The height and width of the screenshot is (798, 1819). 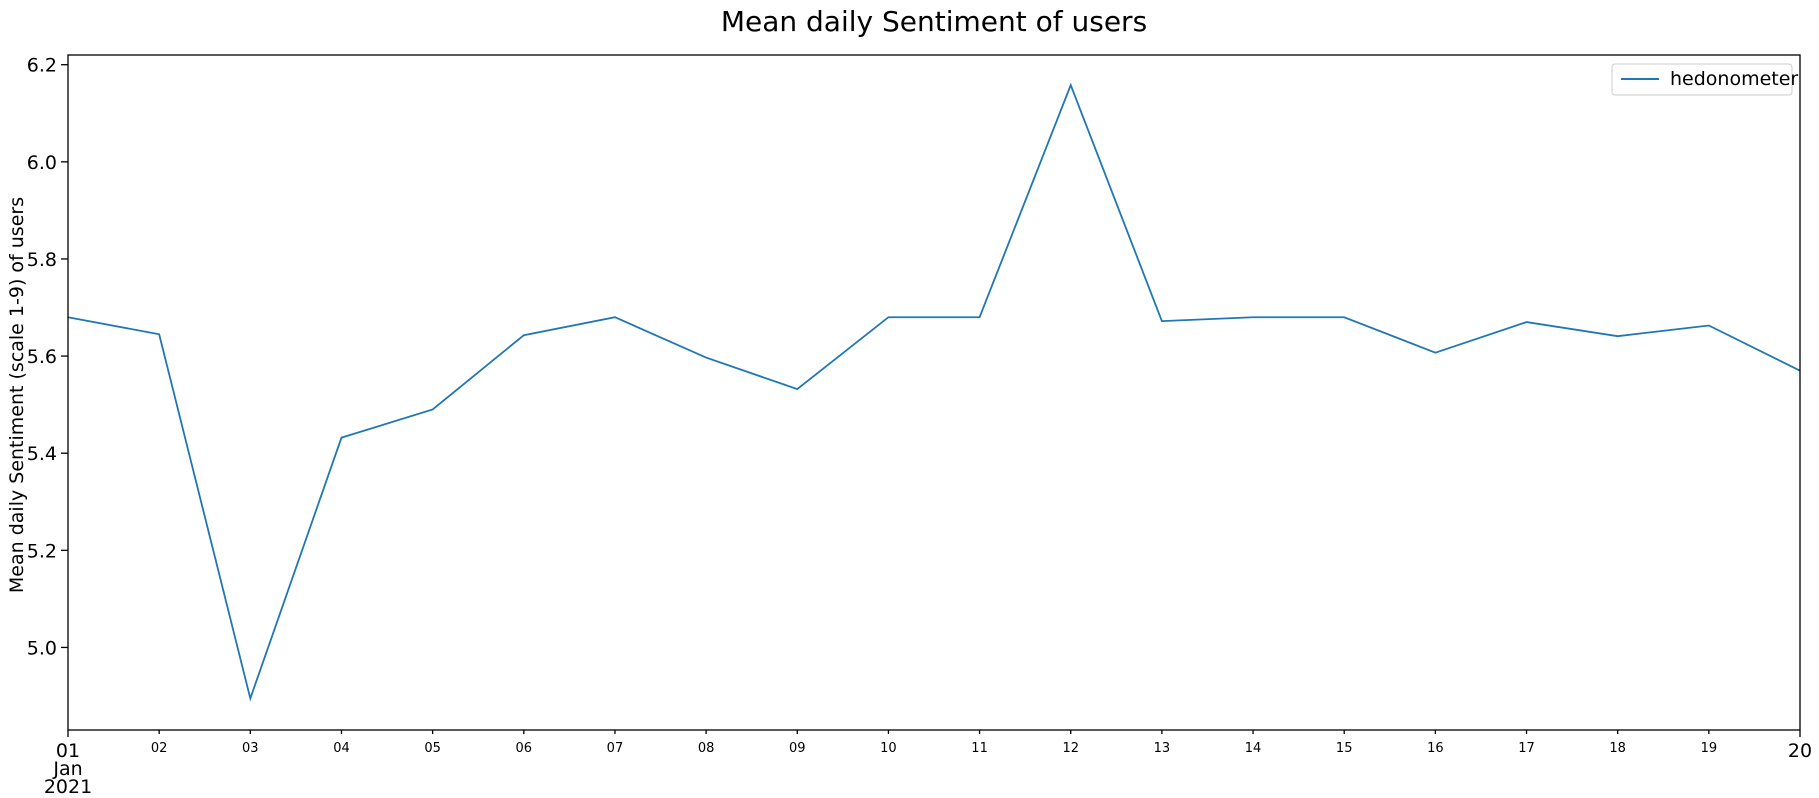 I want to click on y-tick-label: 5.0, so click(x=42, y=648).